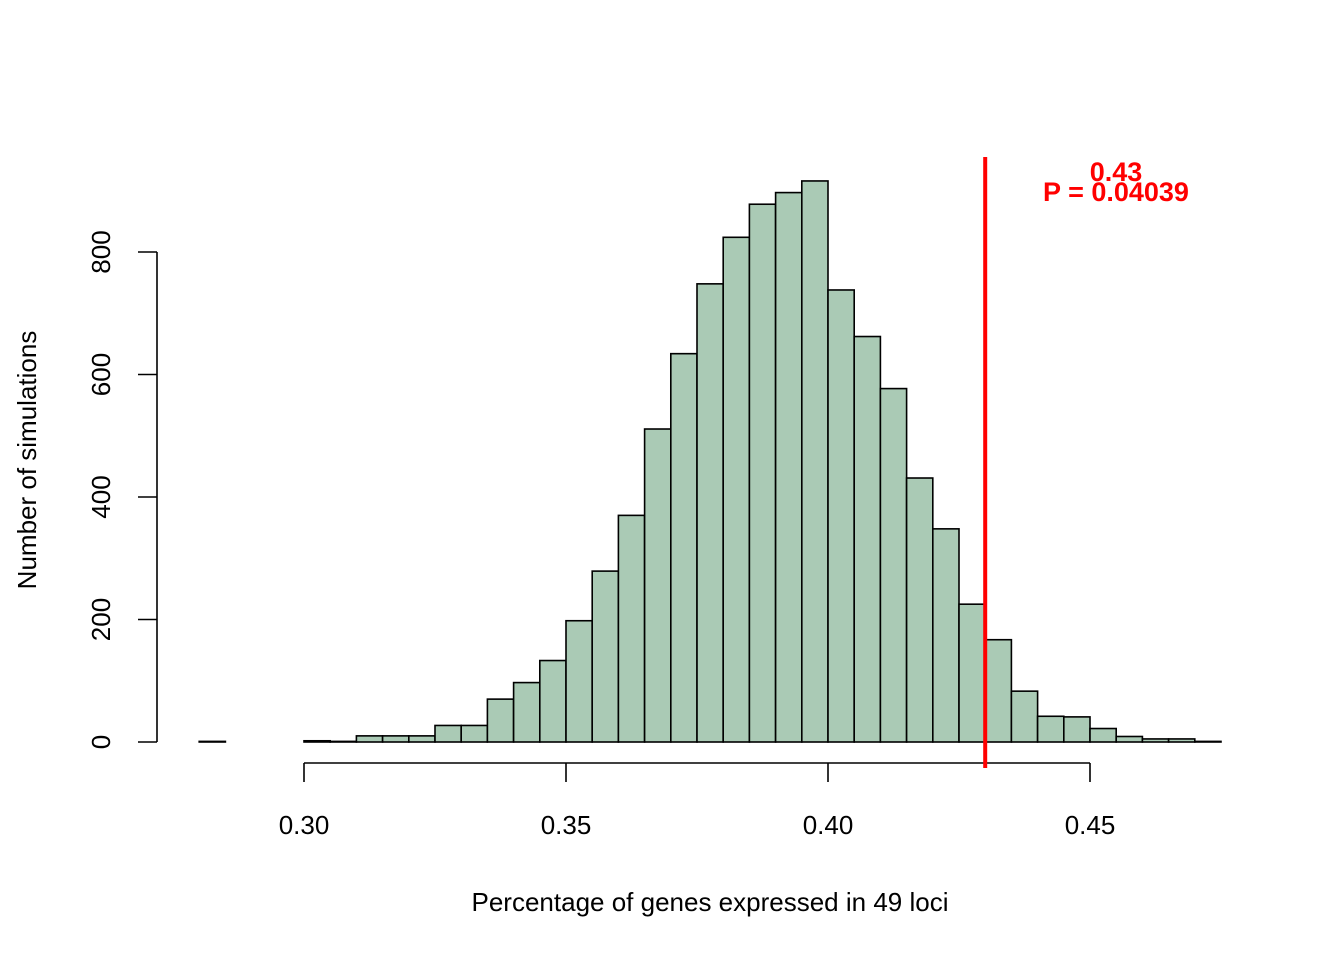 The height and width of the screenshot is (960, 1344). What do you see at coordinates (1116, 192) in the screenshot?
I see `p-value-label: P = 0.04039` at bounding box center [1116, 192].